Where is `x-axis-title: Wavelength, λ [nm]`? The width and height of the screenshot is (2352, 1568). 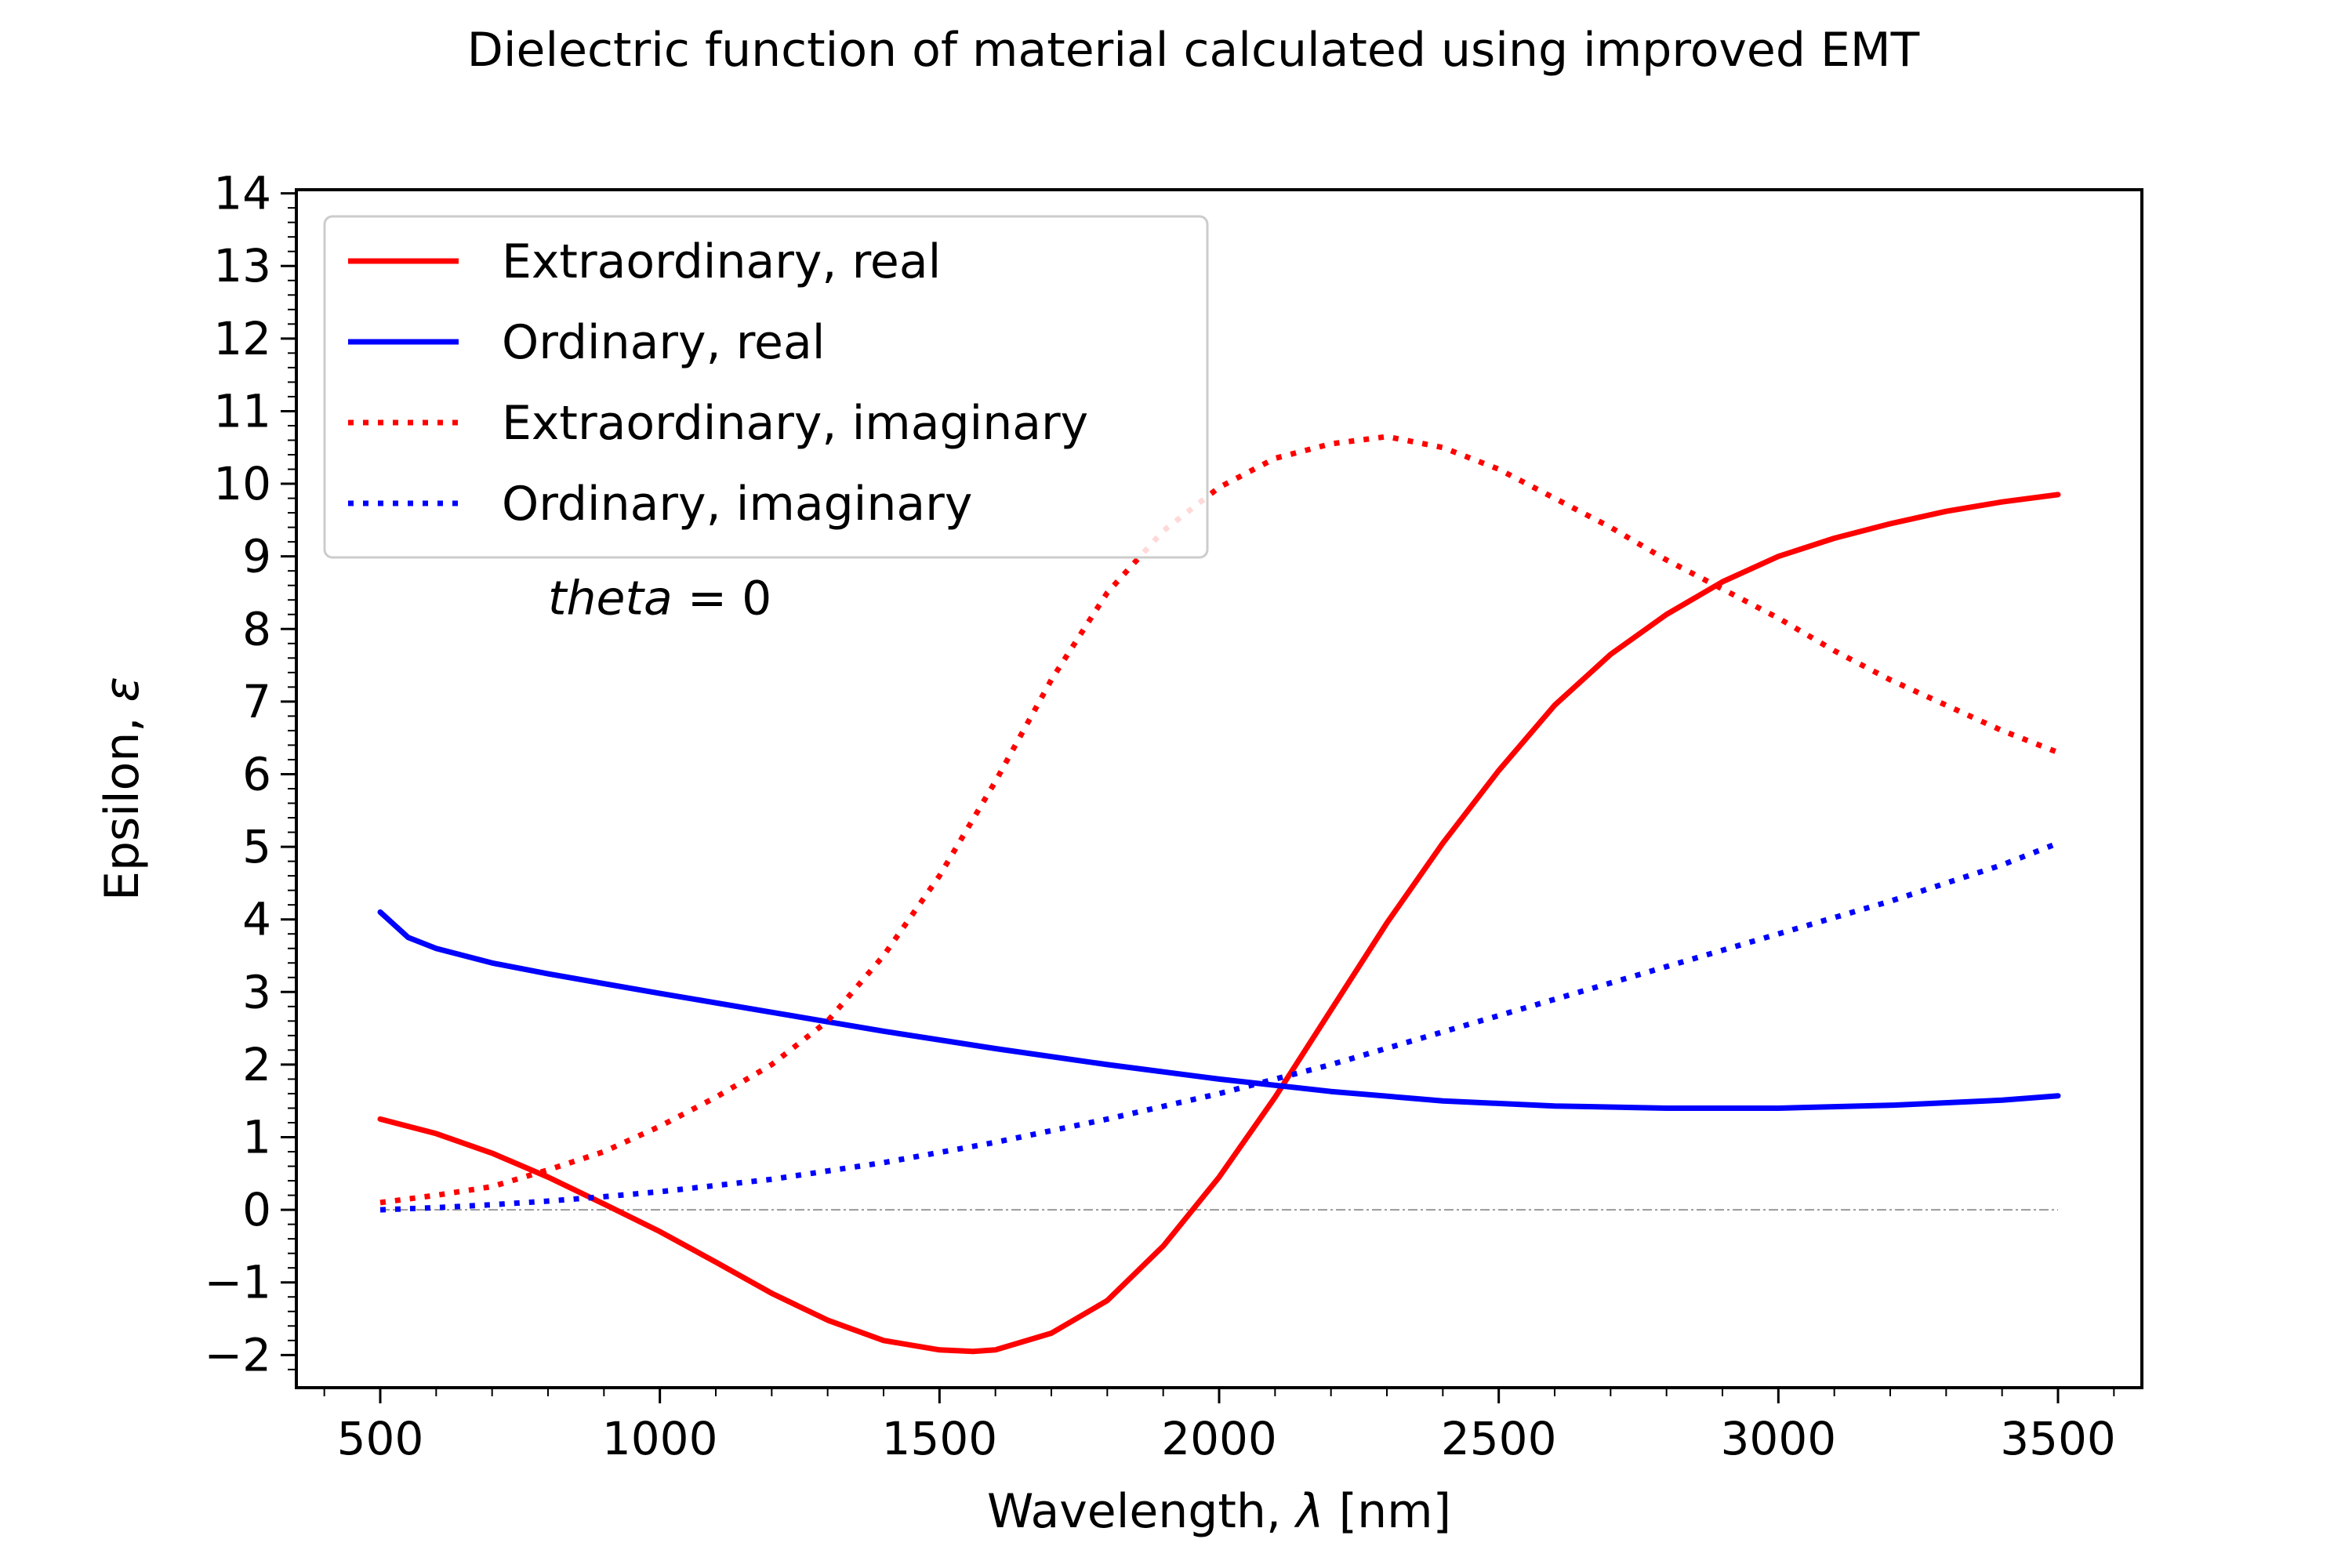
x-axis-title: Wavelength, λ [nm] is located at coordinates (1219, 1511).